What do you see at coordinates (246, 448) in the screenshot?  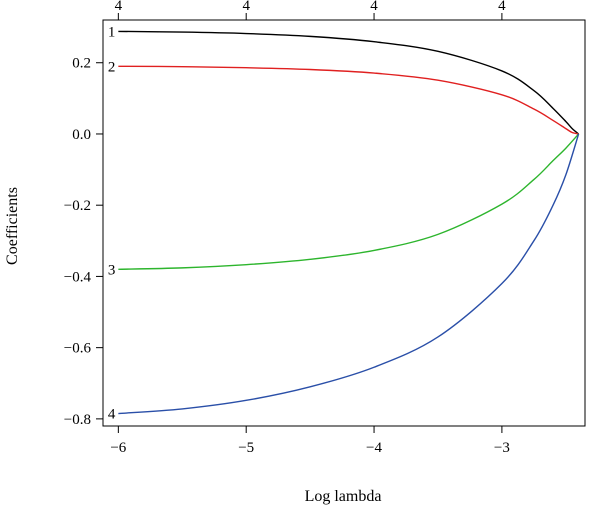 I see `x-tick-label: −5` at bounding box center [246, 448].